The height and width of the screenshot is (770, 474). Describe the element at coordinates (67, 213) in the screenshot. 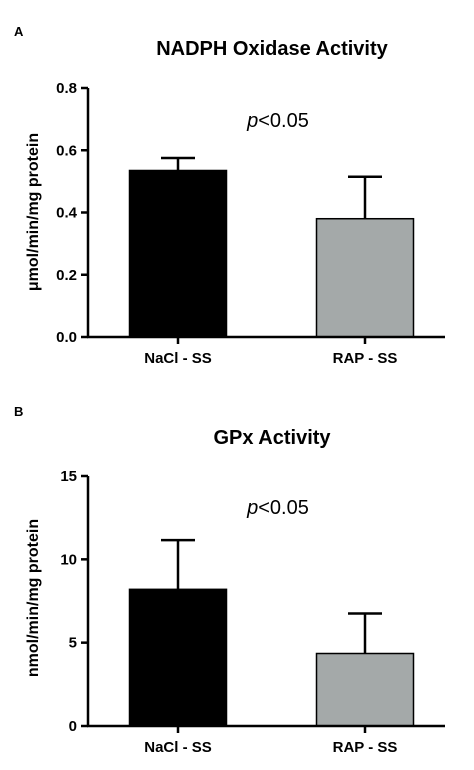

I see `panel-a-y-tick-label-3: 0.4` at that location.